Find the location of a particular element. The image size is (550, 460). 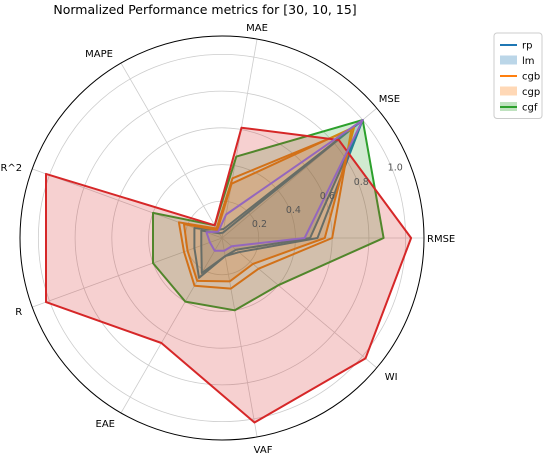

series-rp-line is located at coordinates (278, 199).